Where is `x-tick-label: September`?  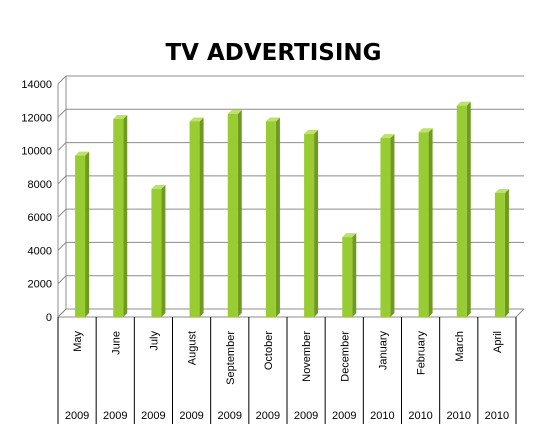
x-tick-label: September is located at coordinates (231, 358).